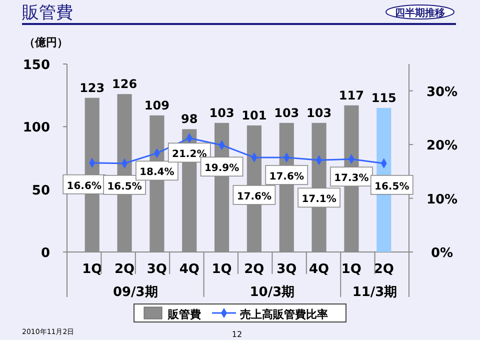  I want to click on legend-label: 売上高販管費比率, so click(284, 314).